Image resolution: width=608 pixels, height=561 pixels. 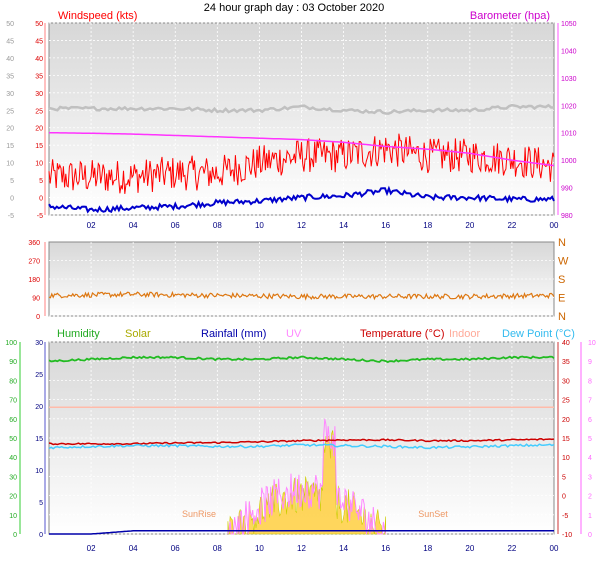 I want to click on rainfall-tick: 10, so click(x=39, y=471).